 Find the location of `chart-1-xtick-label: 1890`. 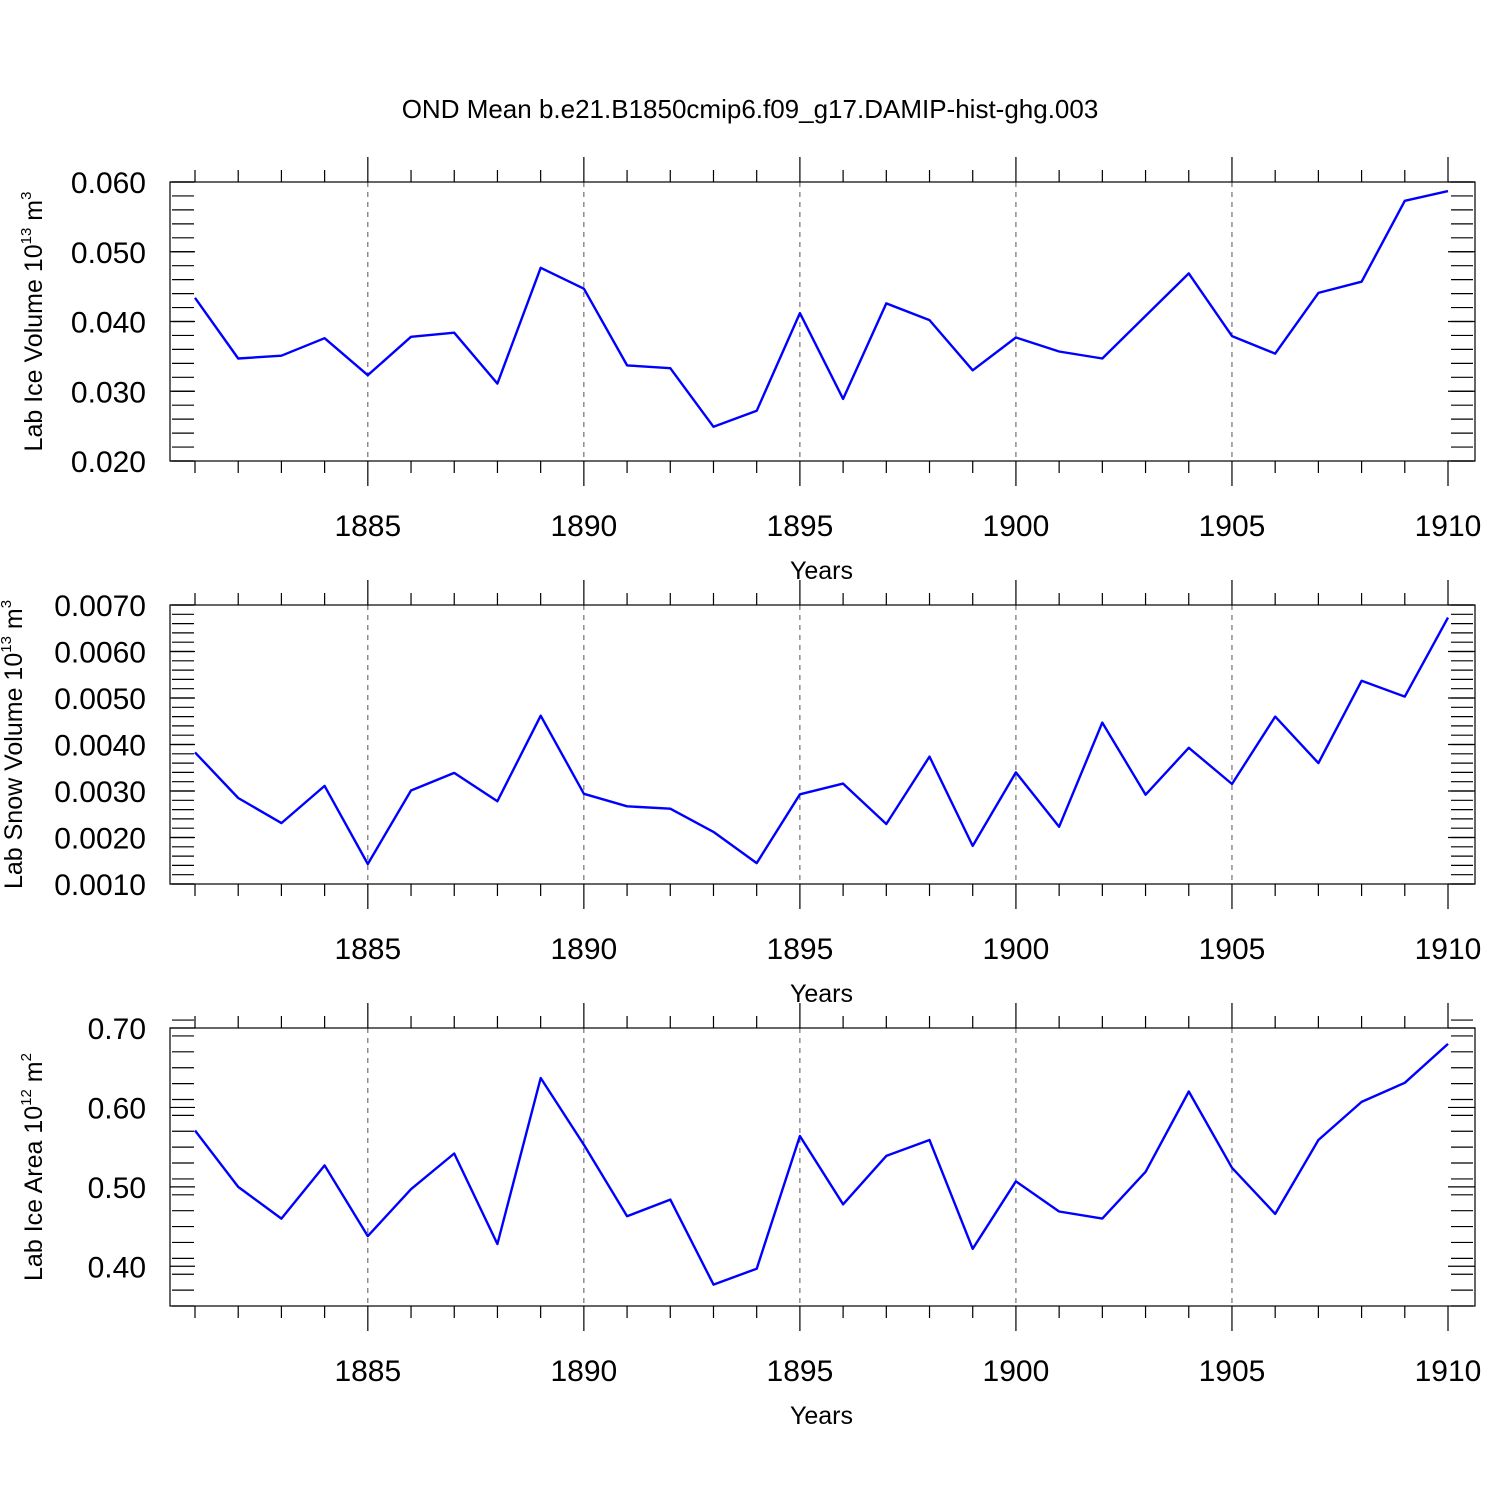

chart-1-xtick-label: 1890 is located at coordinates (583, 949).